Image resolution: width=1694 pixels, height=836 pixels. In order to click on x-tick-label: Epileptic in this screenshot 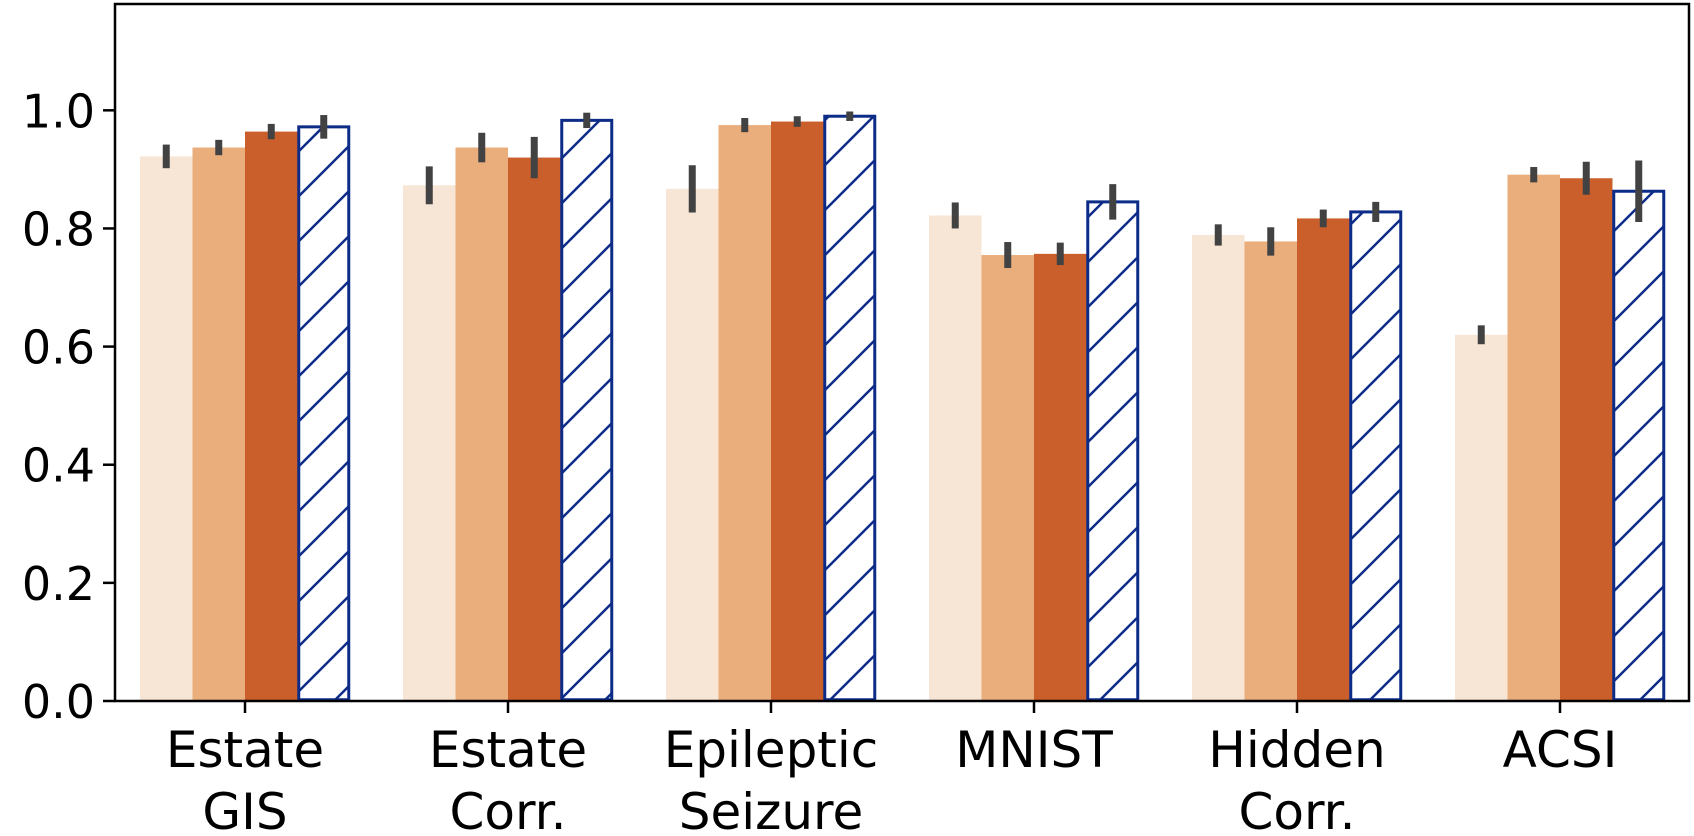, I will do `click(771, 750)`.